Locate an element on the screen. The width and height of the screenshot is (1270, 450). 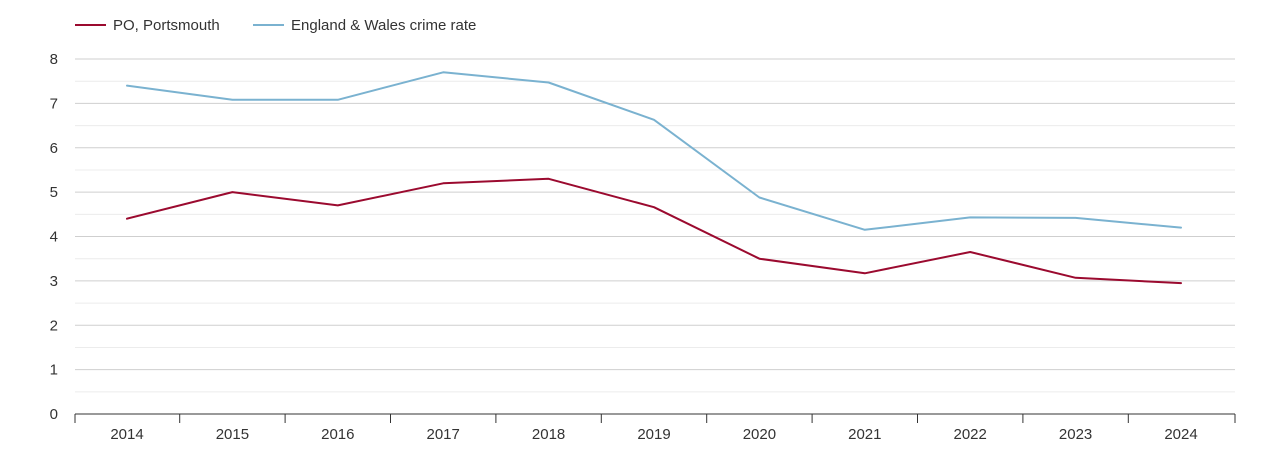
y-axis: 0 1 2 3 4 5 6 7 8 is located at coordinates (54, 237).